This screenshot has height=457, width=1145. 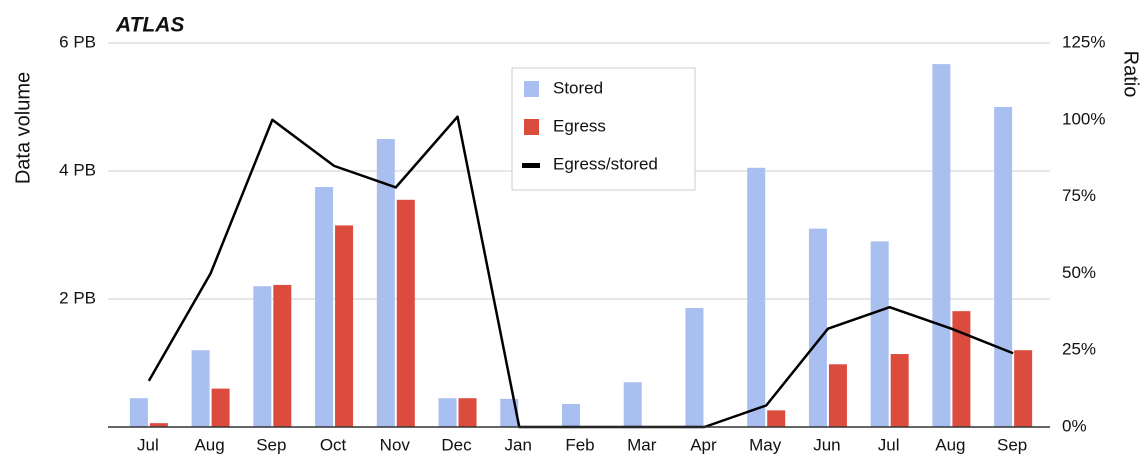 I want to click on y-tick-label: 6 PB, so click(x=77, y=41).